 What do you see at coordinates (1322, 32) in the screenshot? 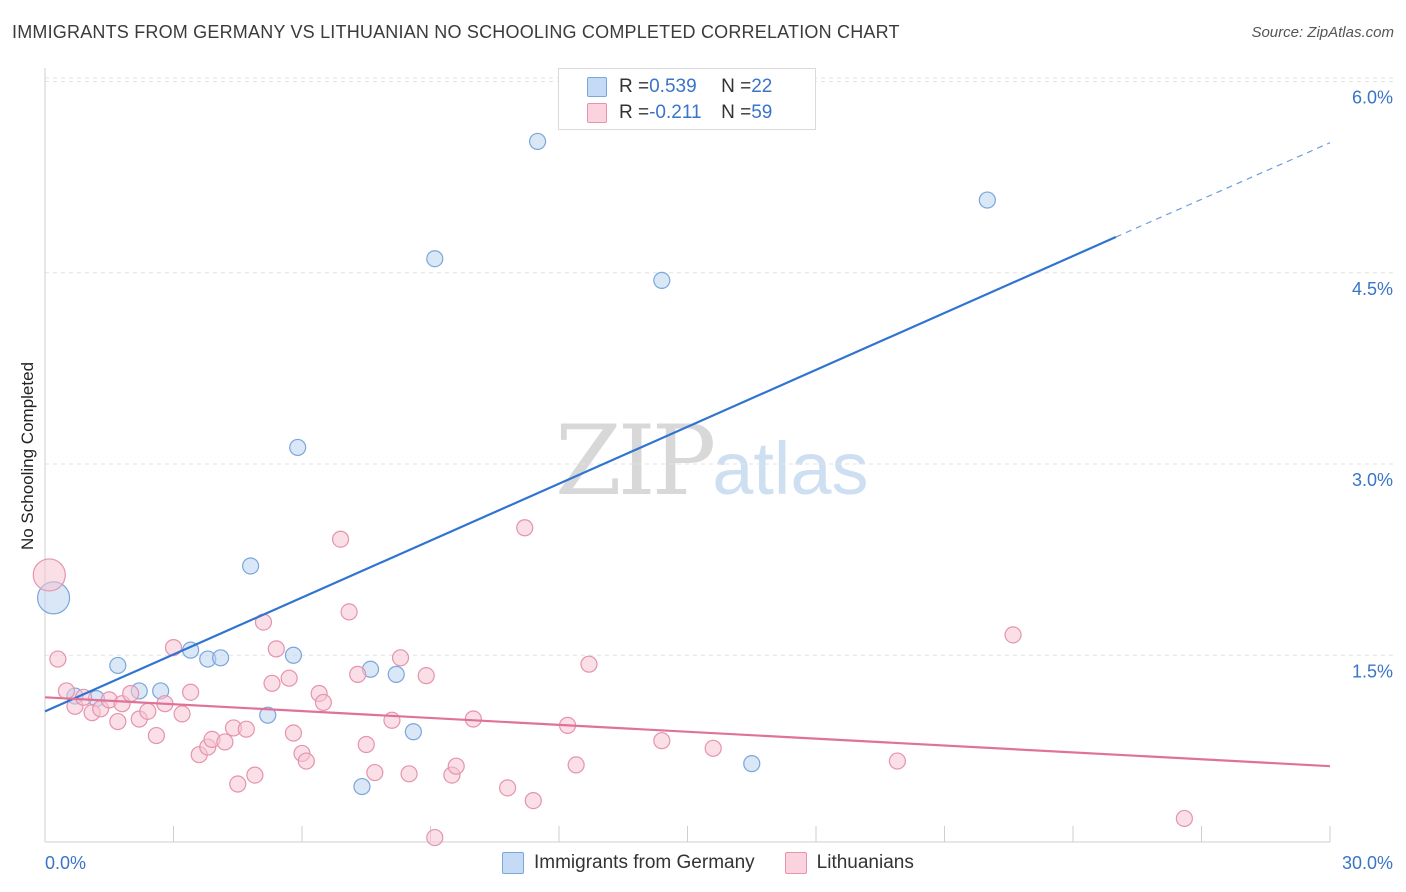
I see `source-credit: Source: ZipAtlas.com` at bounding box center [1322, 32].